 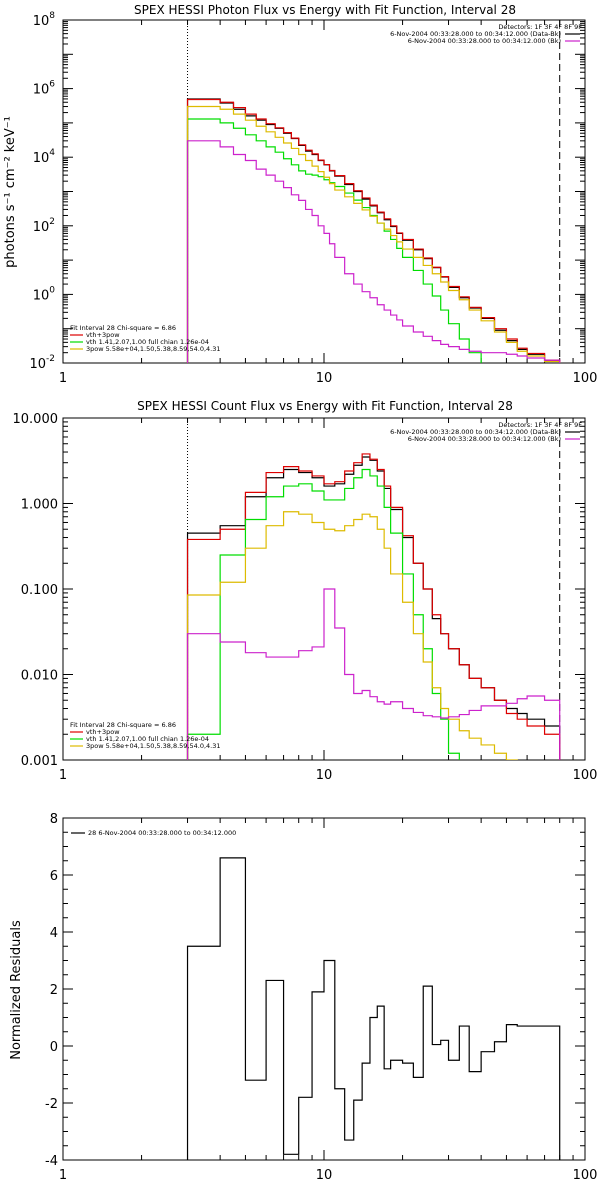 What do you see at coordinates (10, 192) in the screenshot?
I see `y-axis-label: photons s⁻¹ cm⁻² keV⁻¹` at bounding box center [10, 192].